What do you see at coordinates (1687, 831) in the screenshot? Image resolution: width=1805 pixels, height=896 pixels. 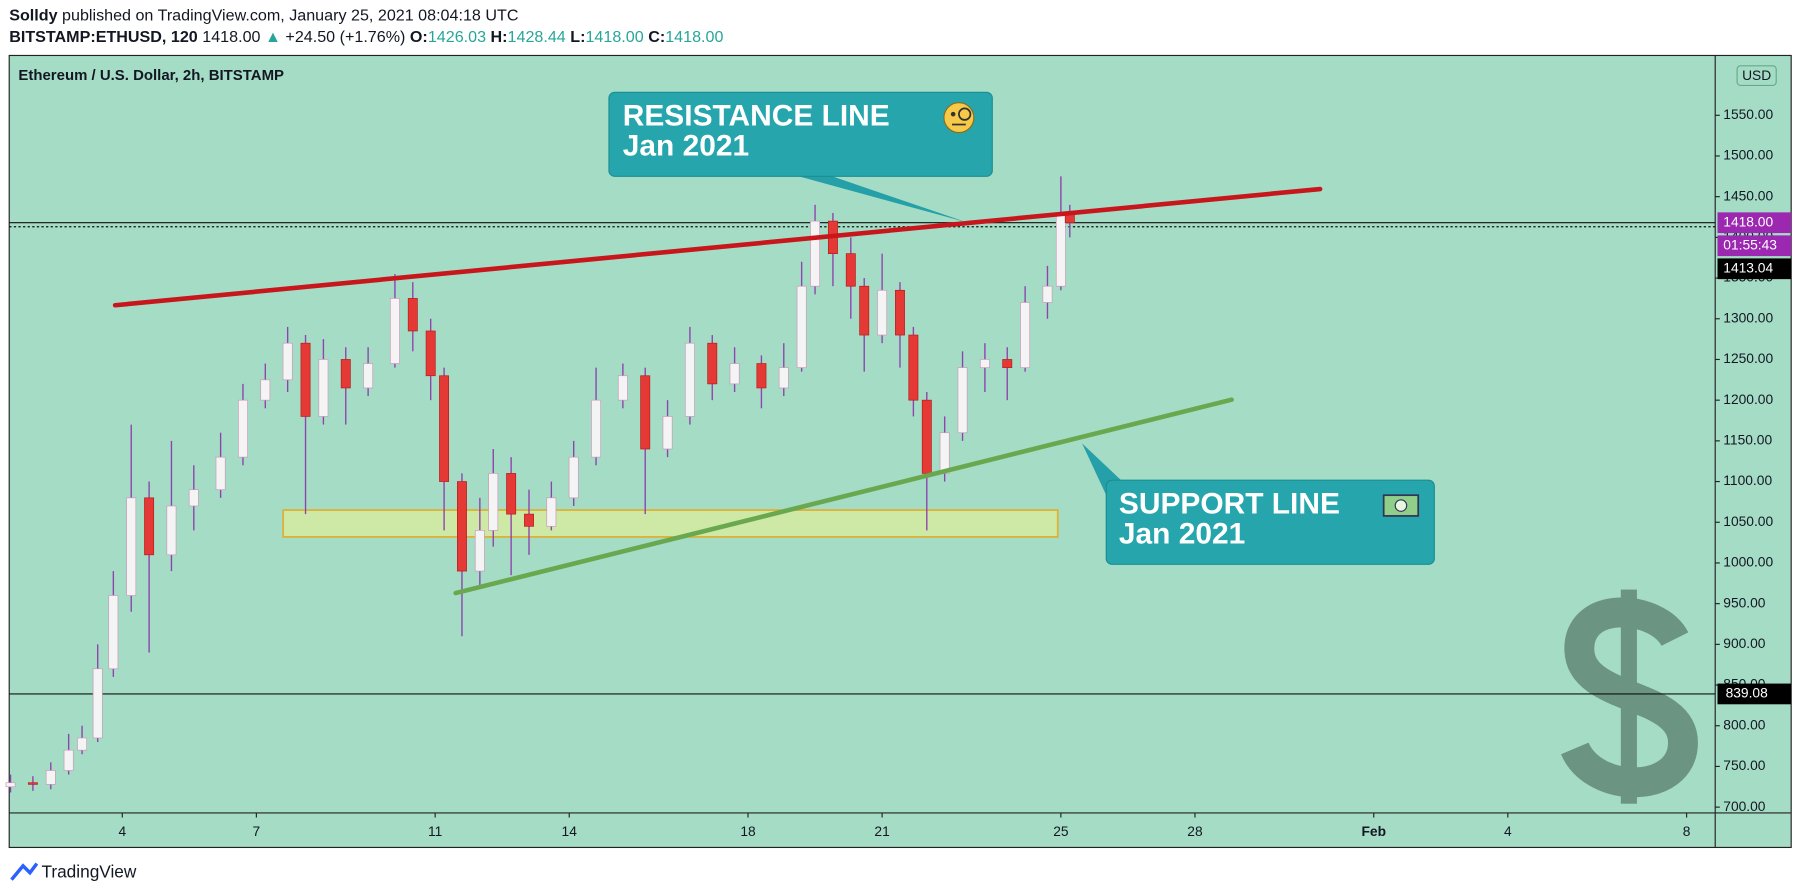 I see `x-tick-label: 8` at bounding box center [1687, 831].